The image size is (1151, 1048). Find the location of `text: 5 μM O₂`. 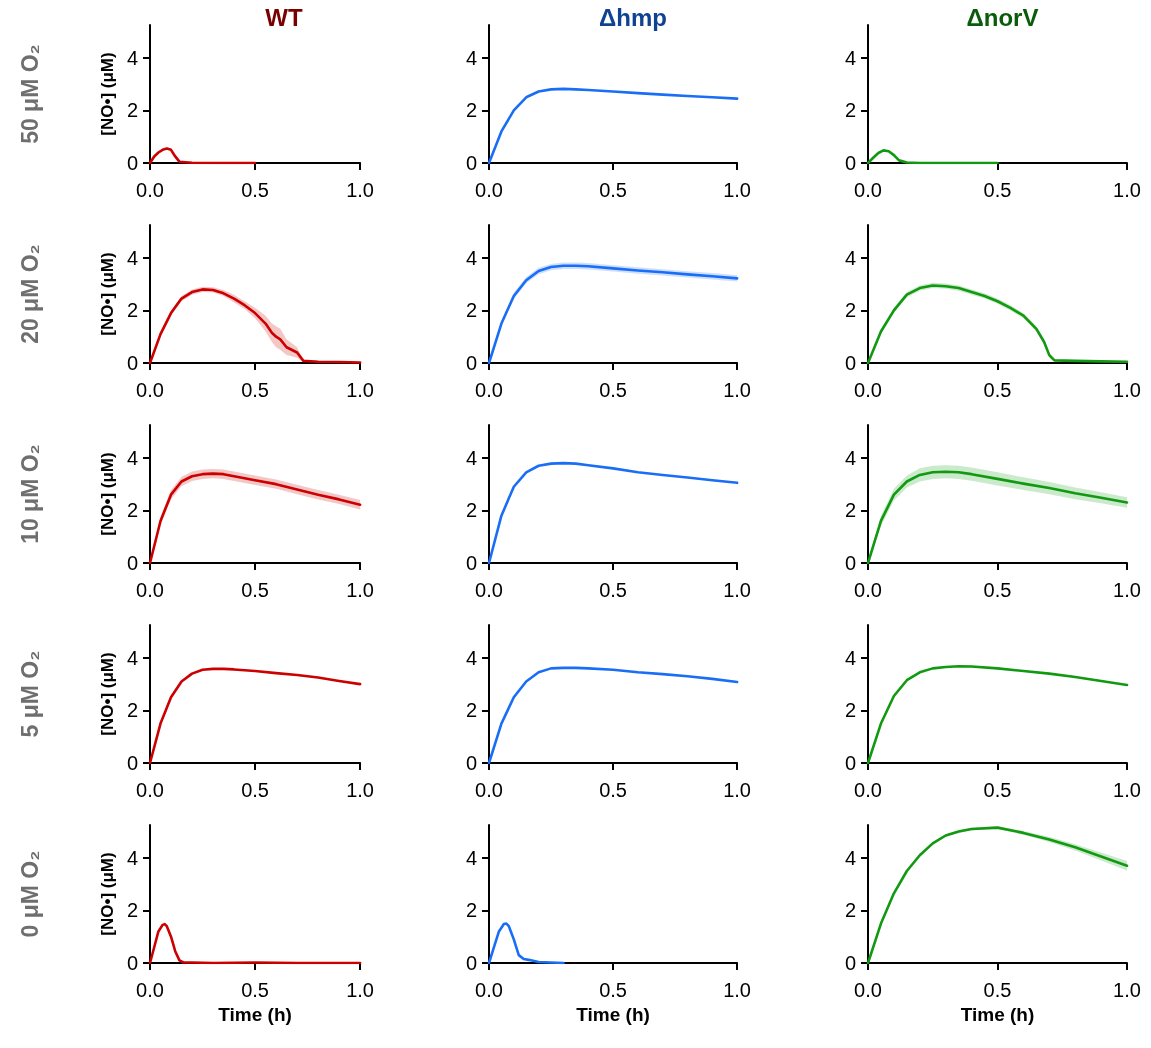

text: 5 μM O₂ is located at coordinates (30, 694).